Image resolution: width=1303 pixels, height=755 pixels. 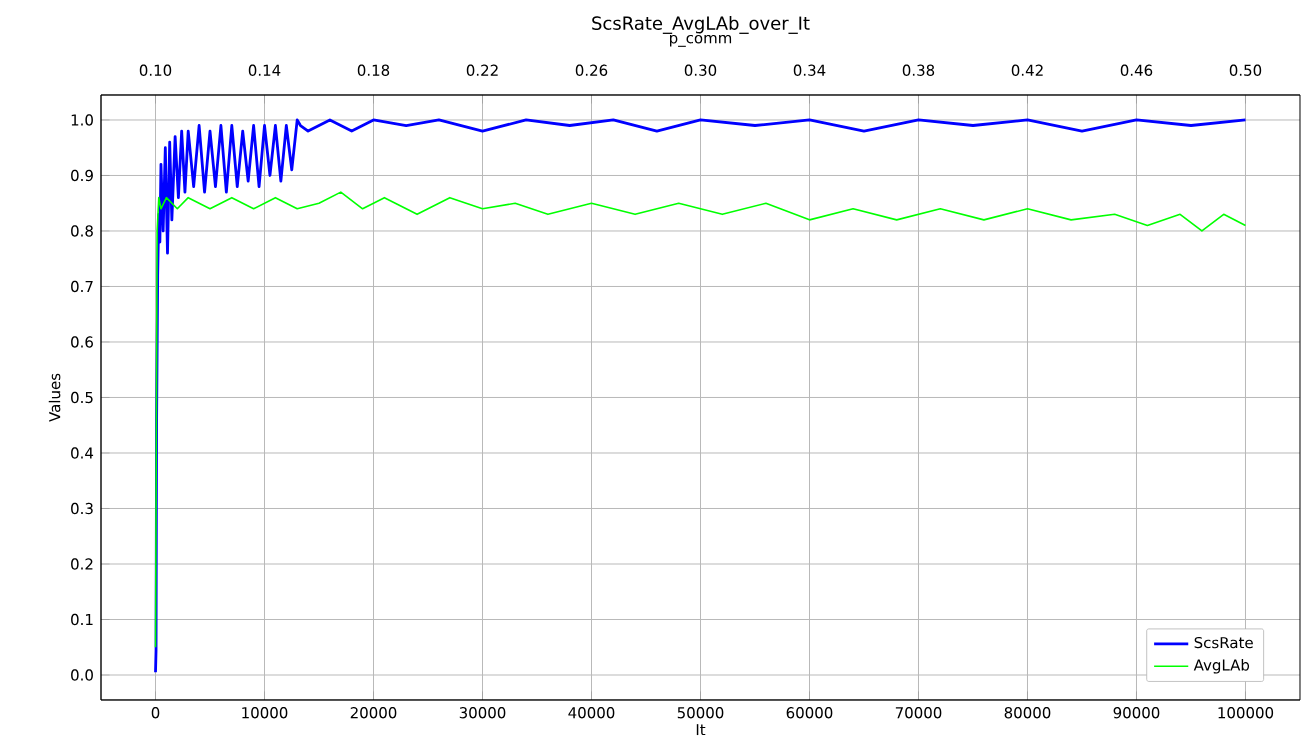 I want to click on chart-title: ScsRate_AvgLAb_over_It, so click(x=701, y=25).